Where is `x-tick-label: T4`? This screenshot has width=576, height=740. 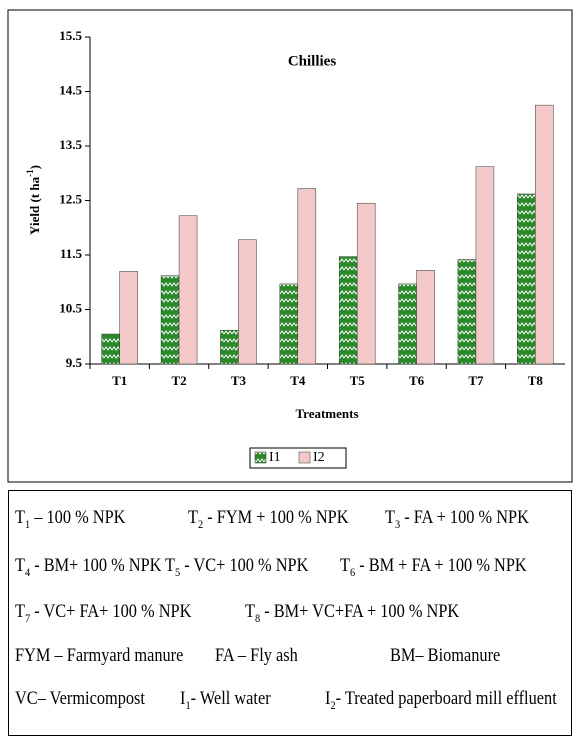
x-tick-label: T4 is located at coordinates (298, 380).